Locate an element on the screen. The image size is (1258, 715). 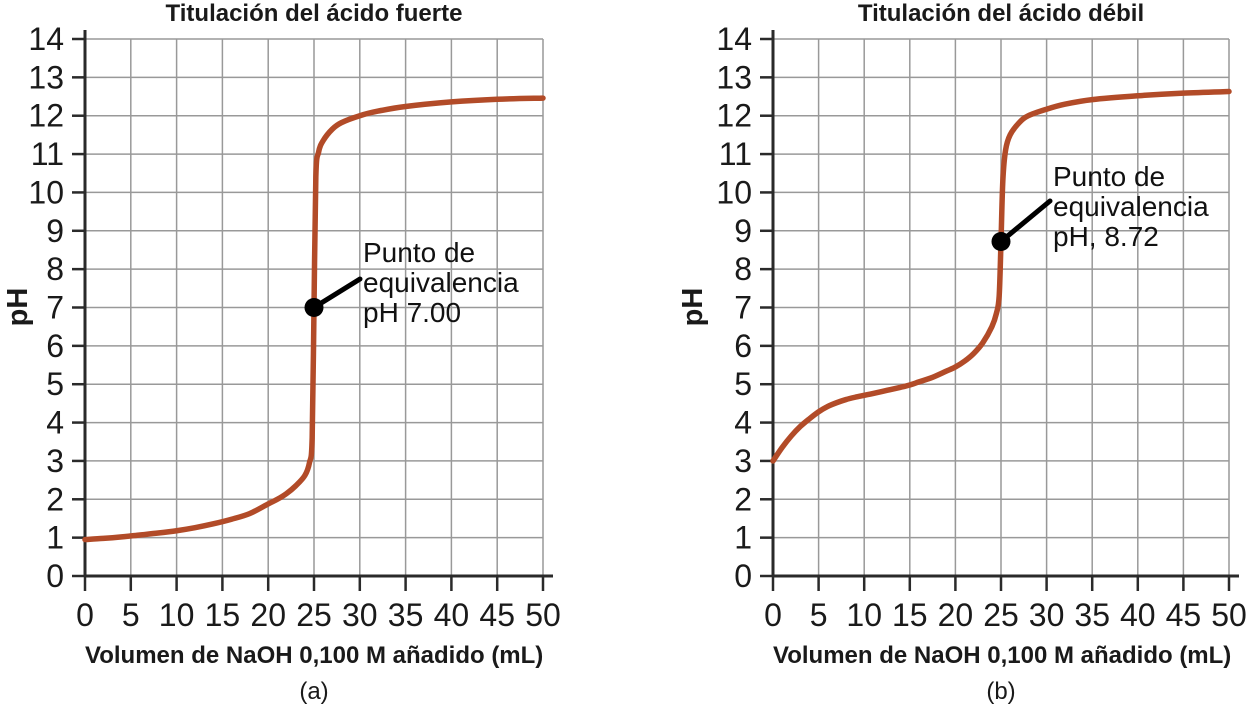
chart-title-weak-acid: Titulación del ácido débil is located at coordinates (1001, 13).